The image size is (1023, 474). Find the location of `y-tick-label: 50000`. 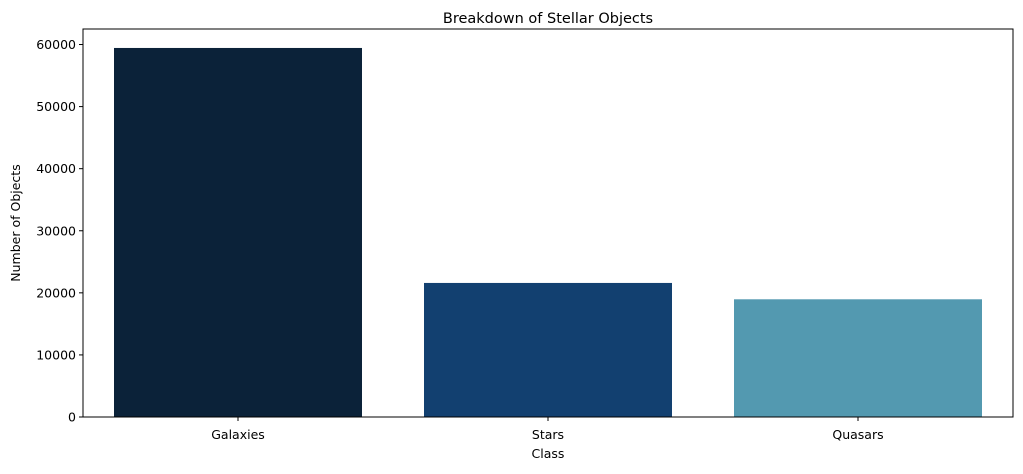

y-tick-label: 50000 is located at coordinates (56, 106).